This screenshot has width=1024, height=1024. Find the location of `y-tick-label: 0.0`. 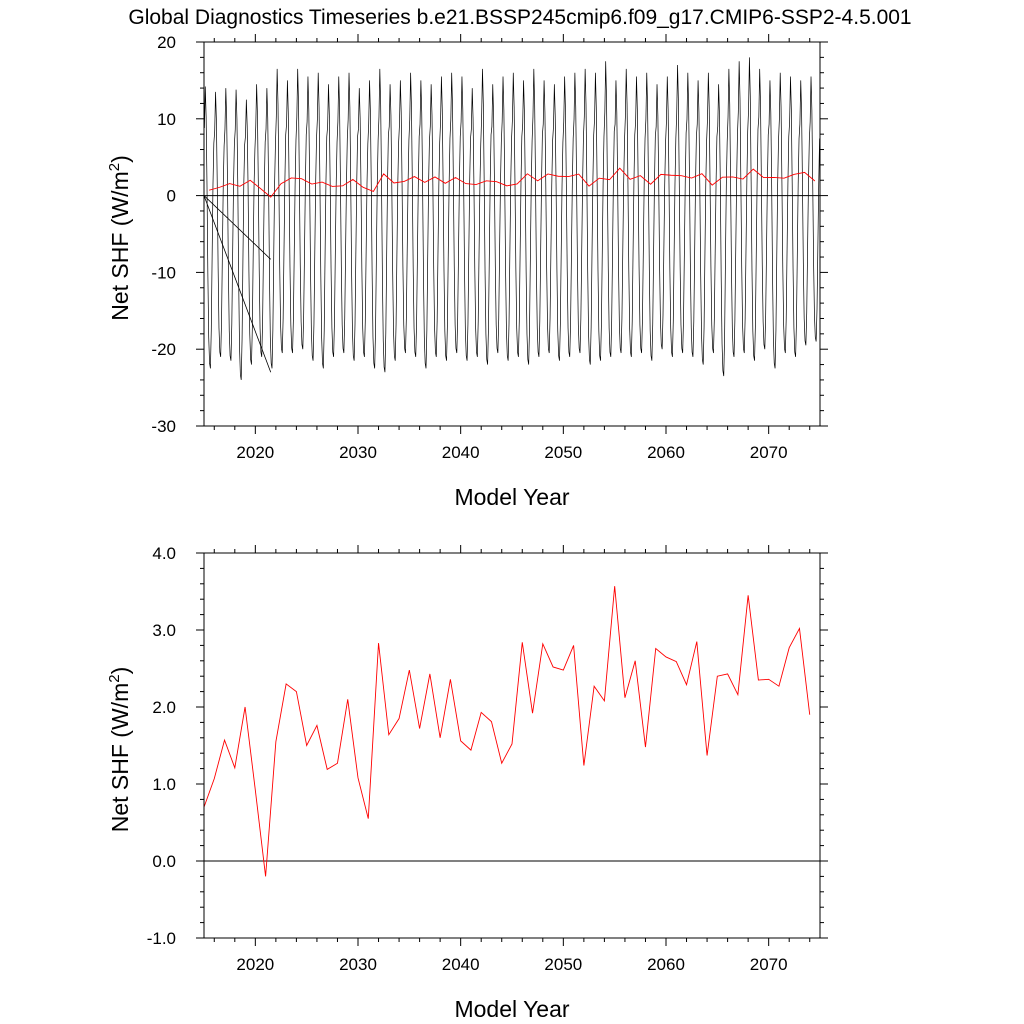

y-tick-label: 0.0 is located at coordinates (164, 861).